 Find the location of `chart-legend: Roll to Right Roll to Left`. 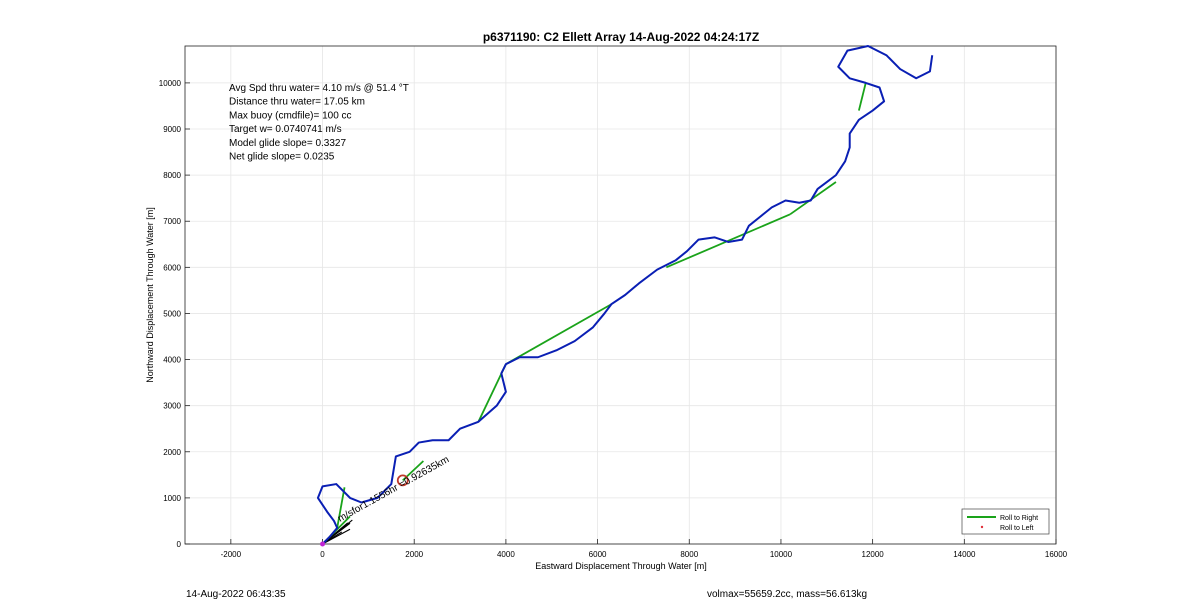

chart-legend: Roll to Right Roll to Left is located at coordinates (1005, 521).